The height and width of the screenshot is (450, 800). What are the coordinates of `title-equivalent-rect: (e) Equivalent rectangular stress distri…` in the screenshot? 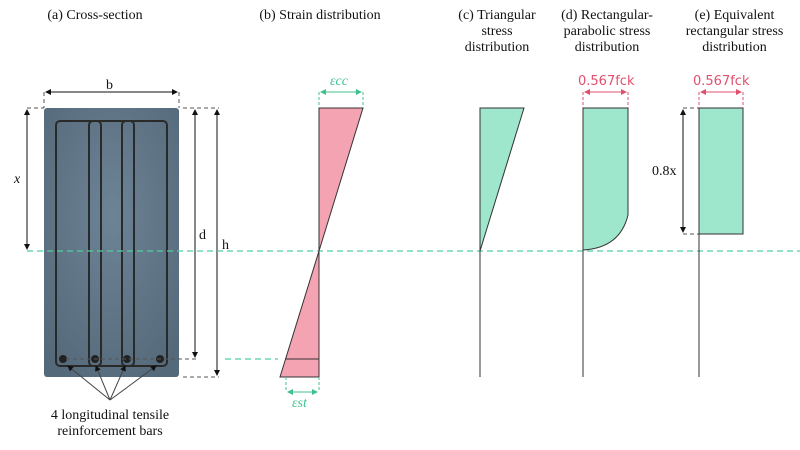 It's located at (734, 31).